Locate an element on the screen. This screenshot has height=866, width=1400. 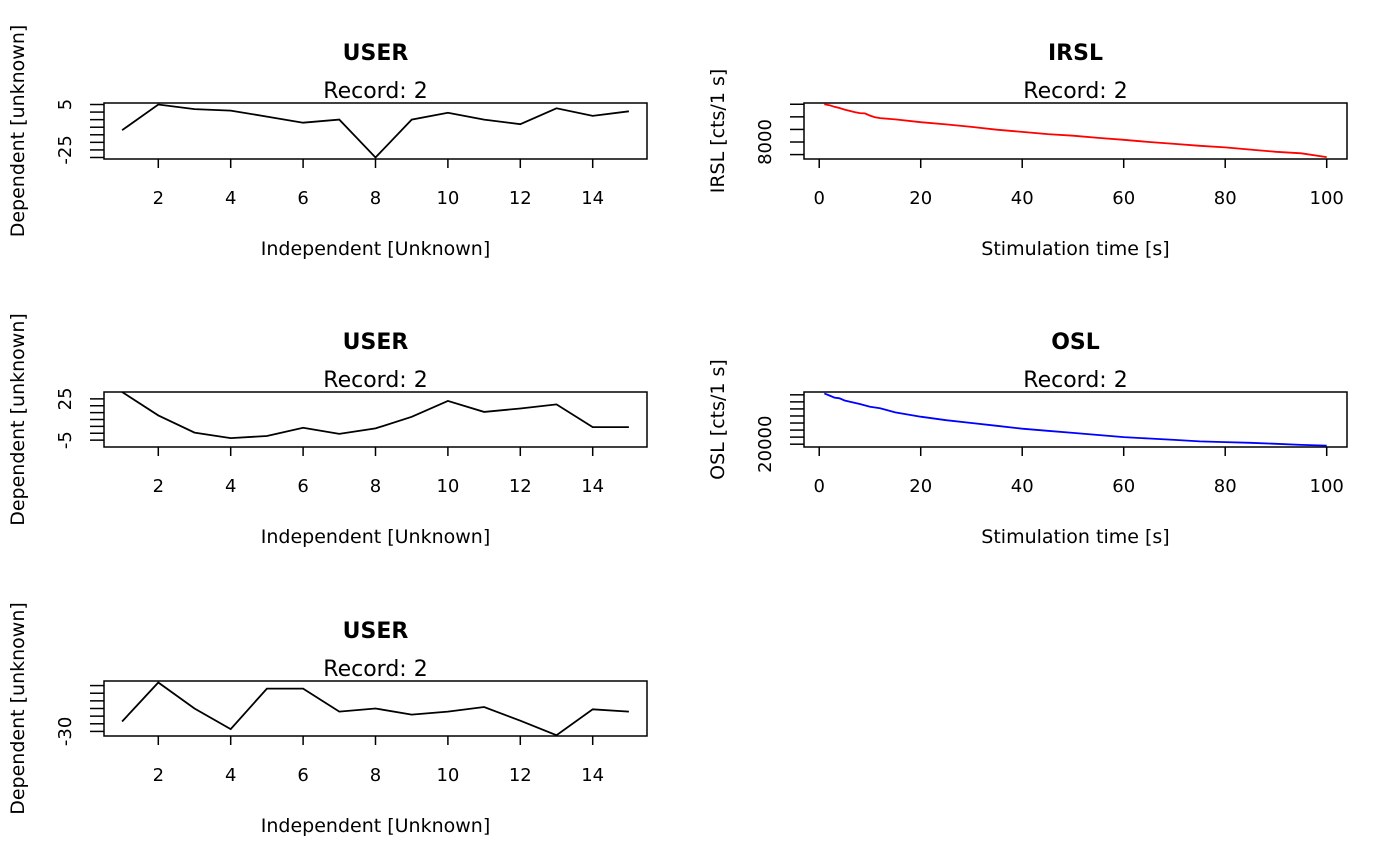
y-axis-label-1: IRSL [cts/1 s] is located at coordinates (718, 131).